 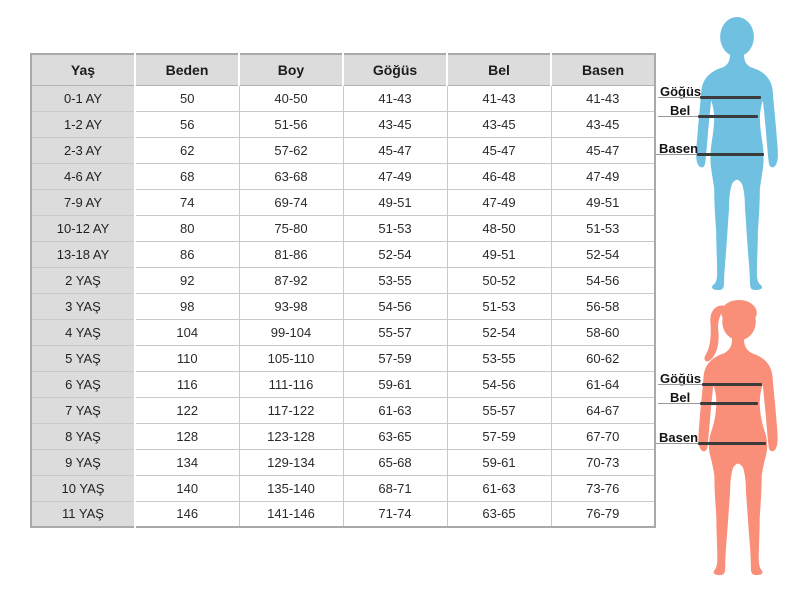 I want to click on row-label-cell: 11 YAŞ, so click(x=83, y=514).